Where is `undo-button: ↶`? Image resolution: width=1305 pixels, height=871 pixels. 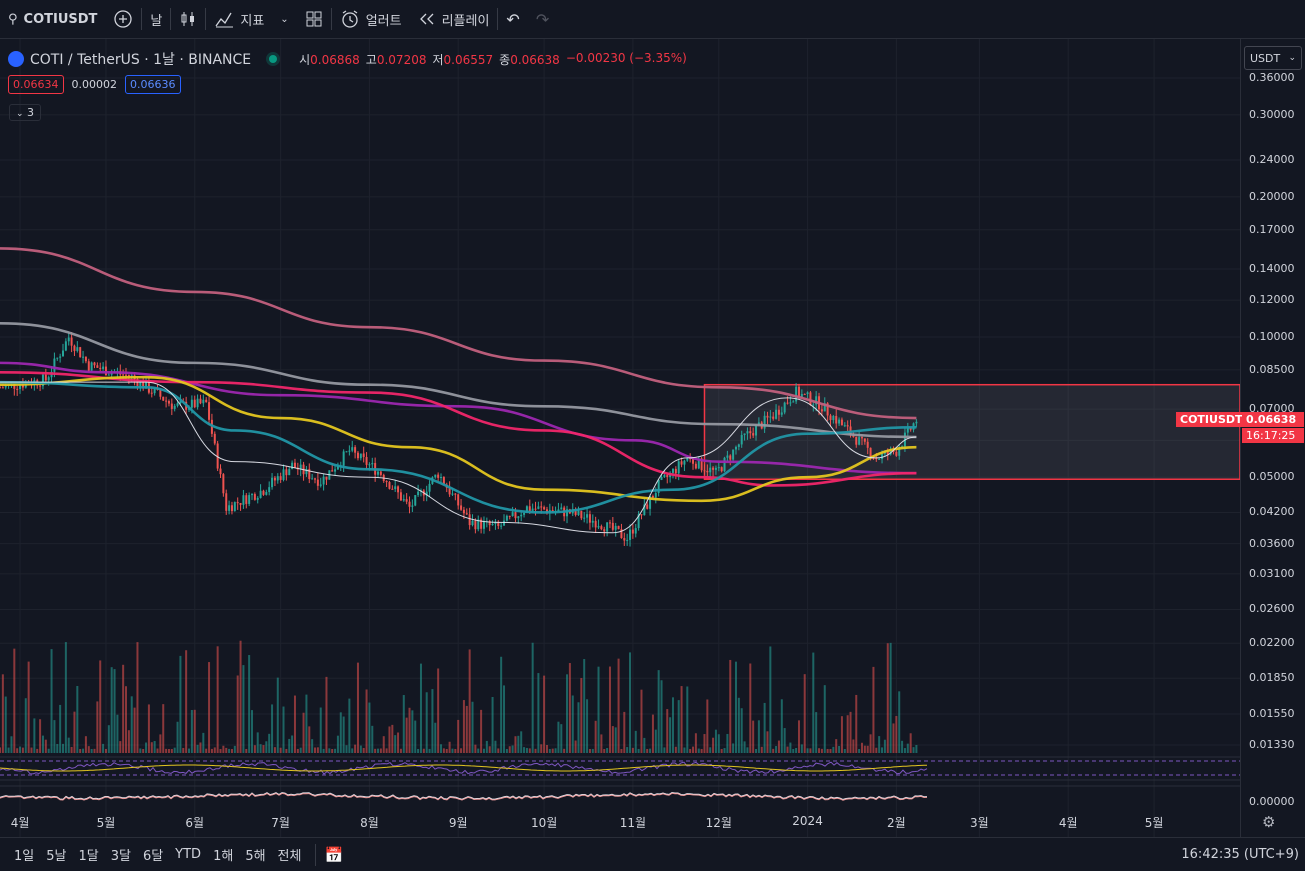 undo-button: ↶ is located at coordinates (512, 19).